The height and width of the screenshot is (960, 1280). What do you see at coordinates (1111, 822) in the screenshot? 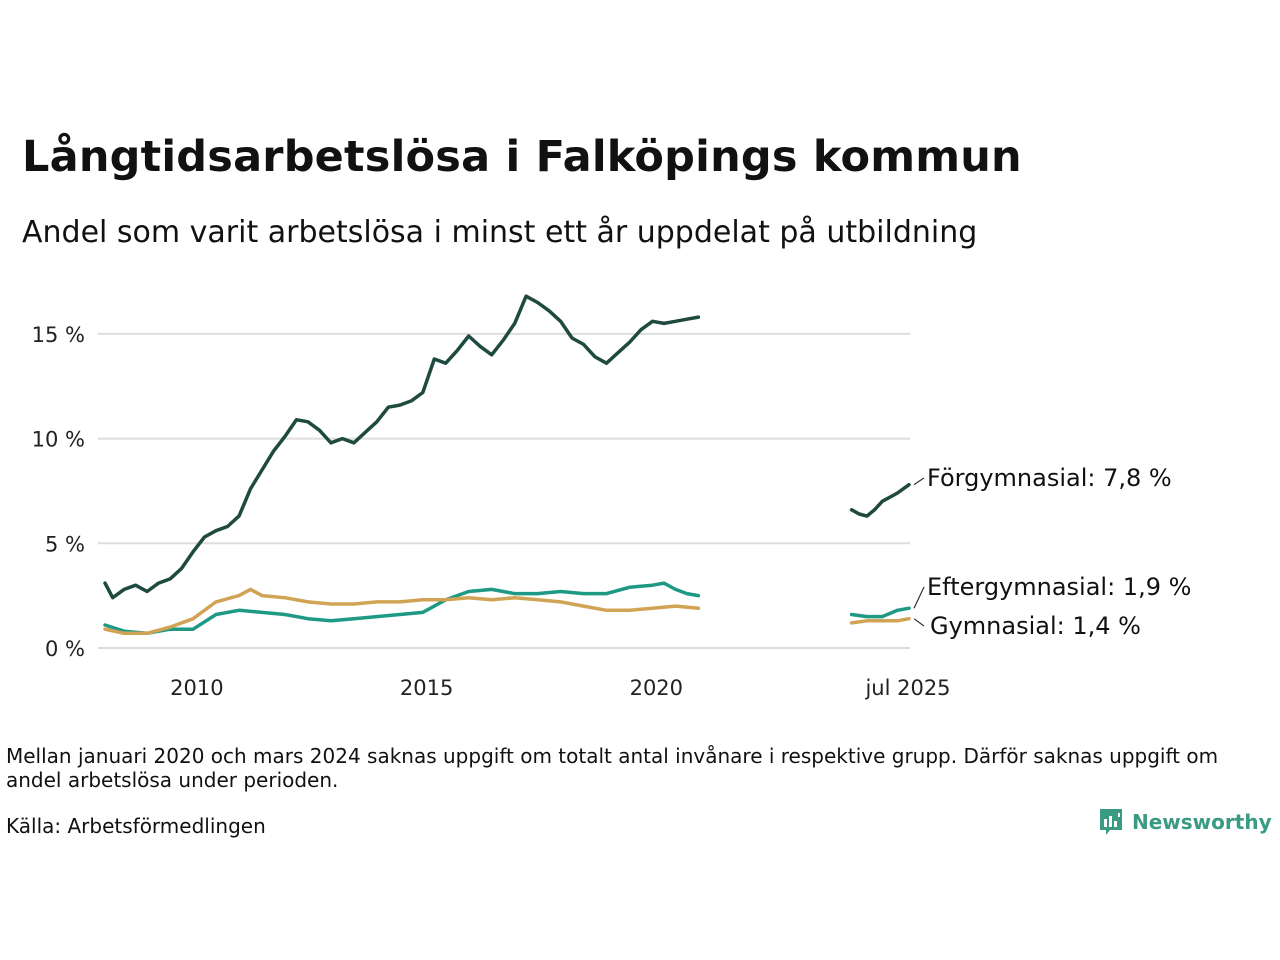
I see `bar-chart-icon` at bounding box center [1111, 822].